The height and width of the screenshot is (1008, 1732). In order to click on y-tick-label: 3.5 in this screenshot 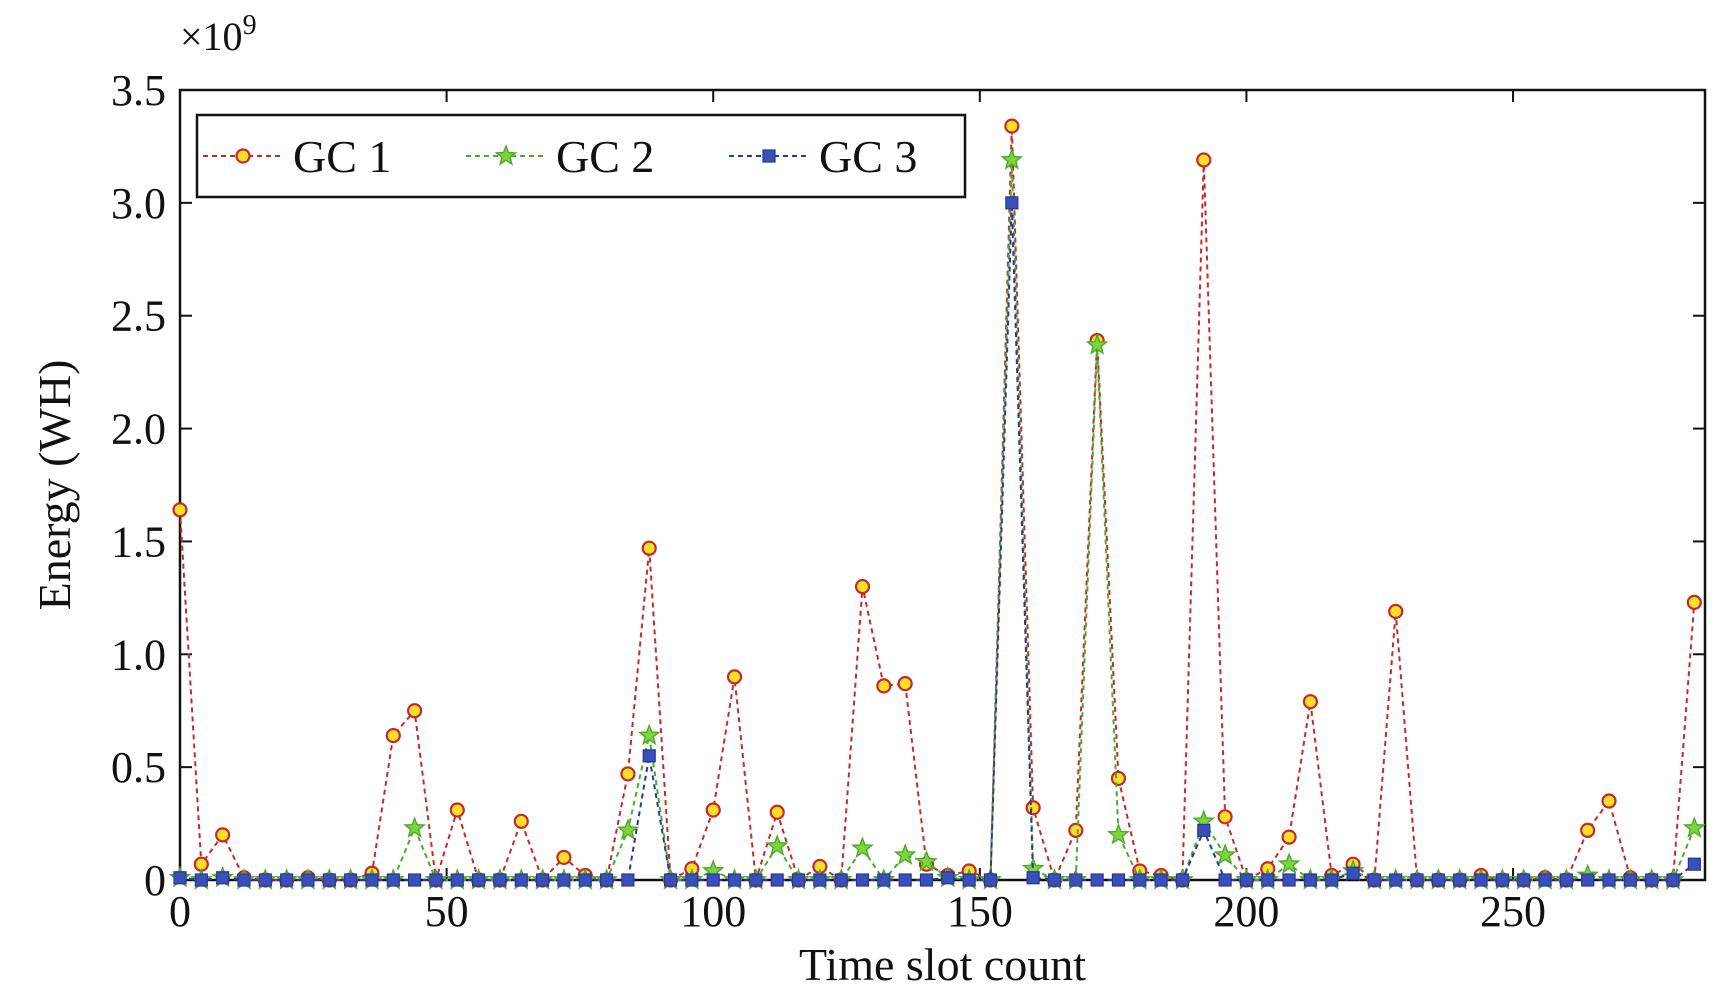, I will do `click(138, 90)`.